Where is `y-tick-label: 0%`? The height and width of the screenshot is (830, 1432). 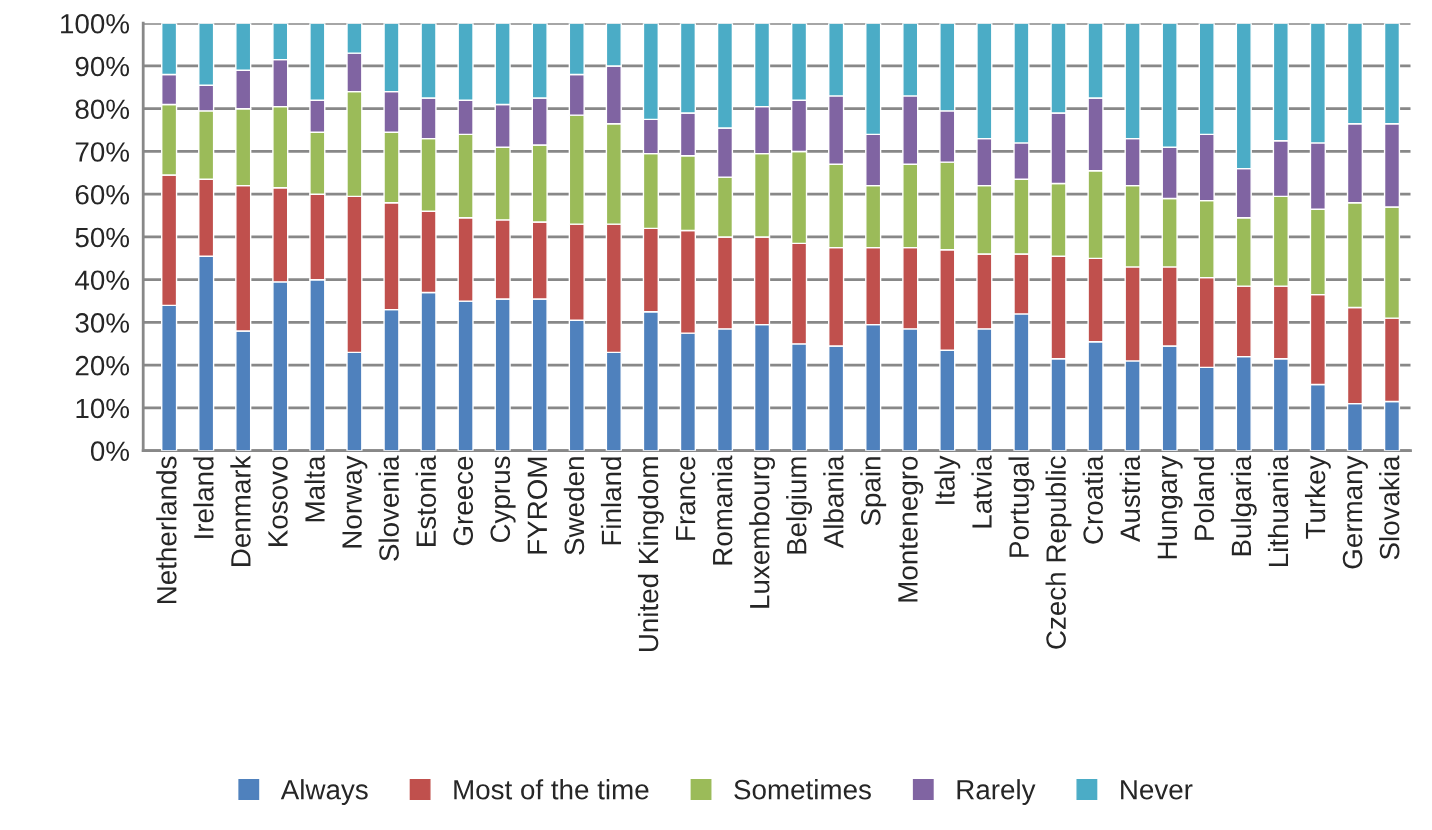
y-tick-label: 0% is located at coordinates (110, 451).